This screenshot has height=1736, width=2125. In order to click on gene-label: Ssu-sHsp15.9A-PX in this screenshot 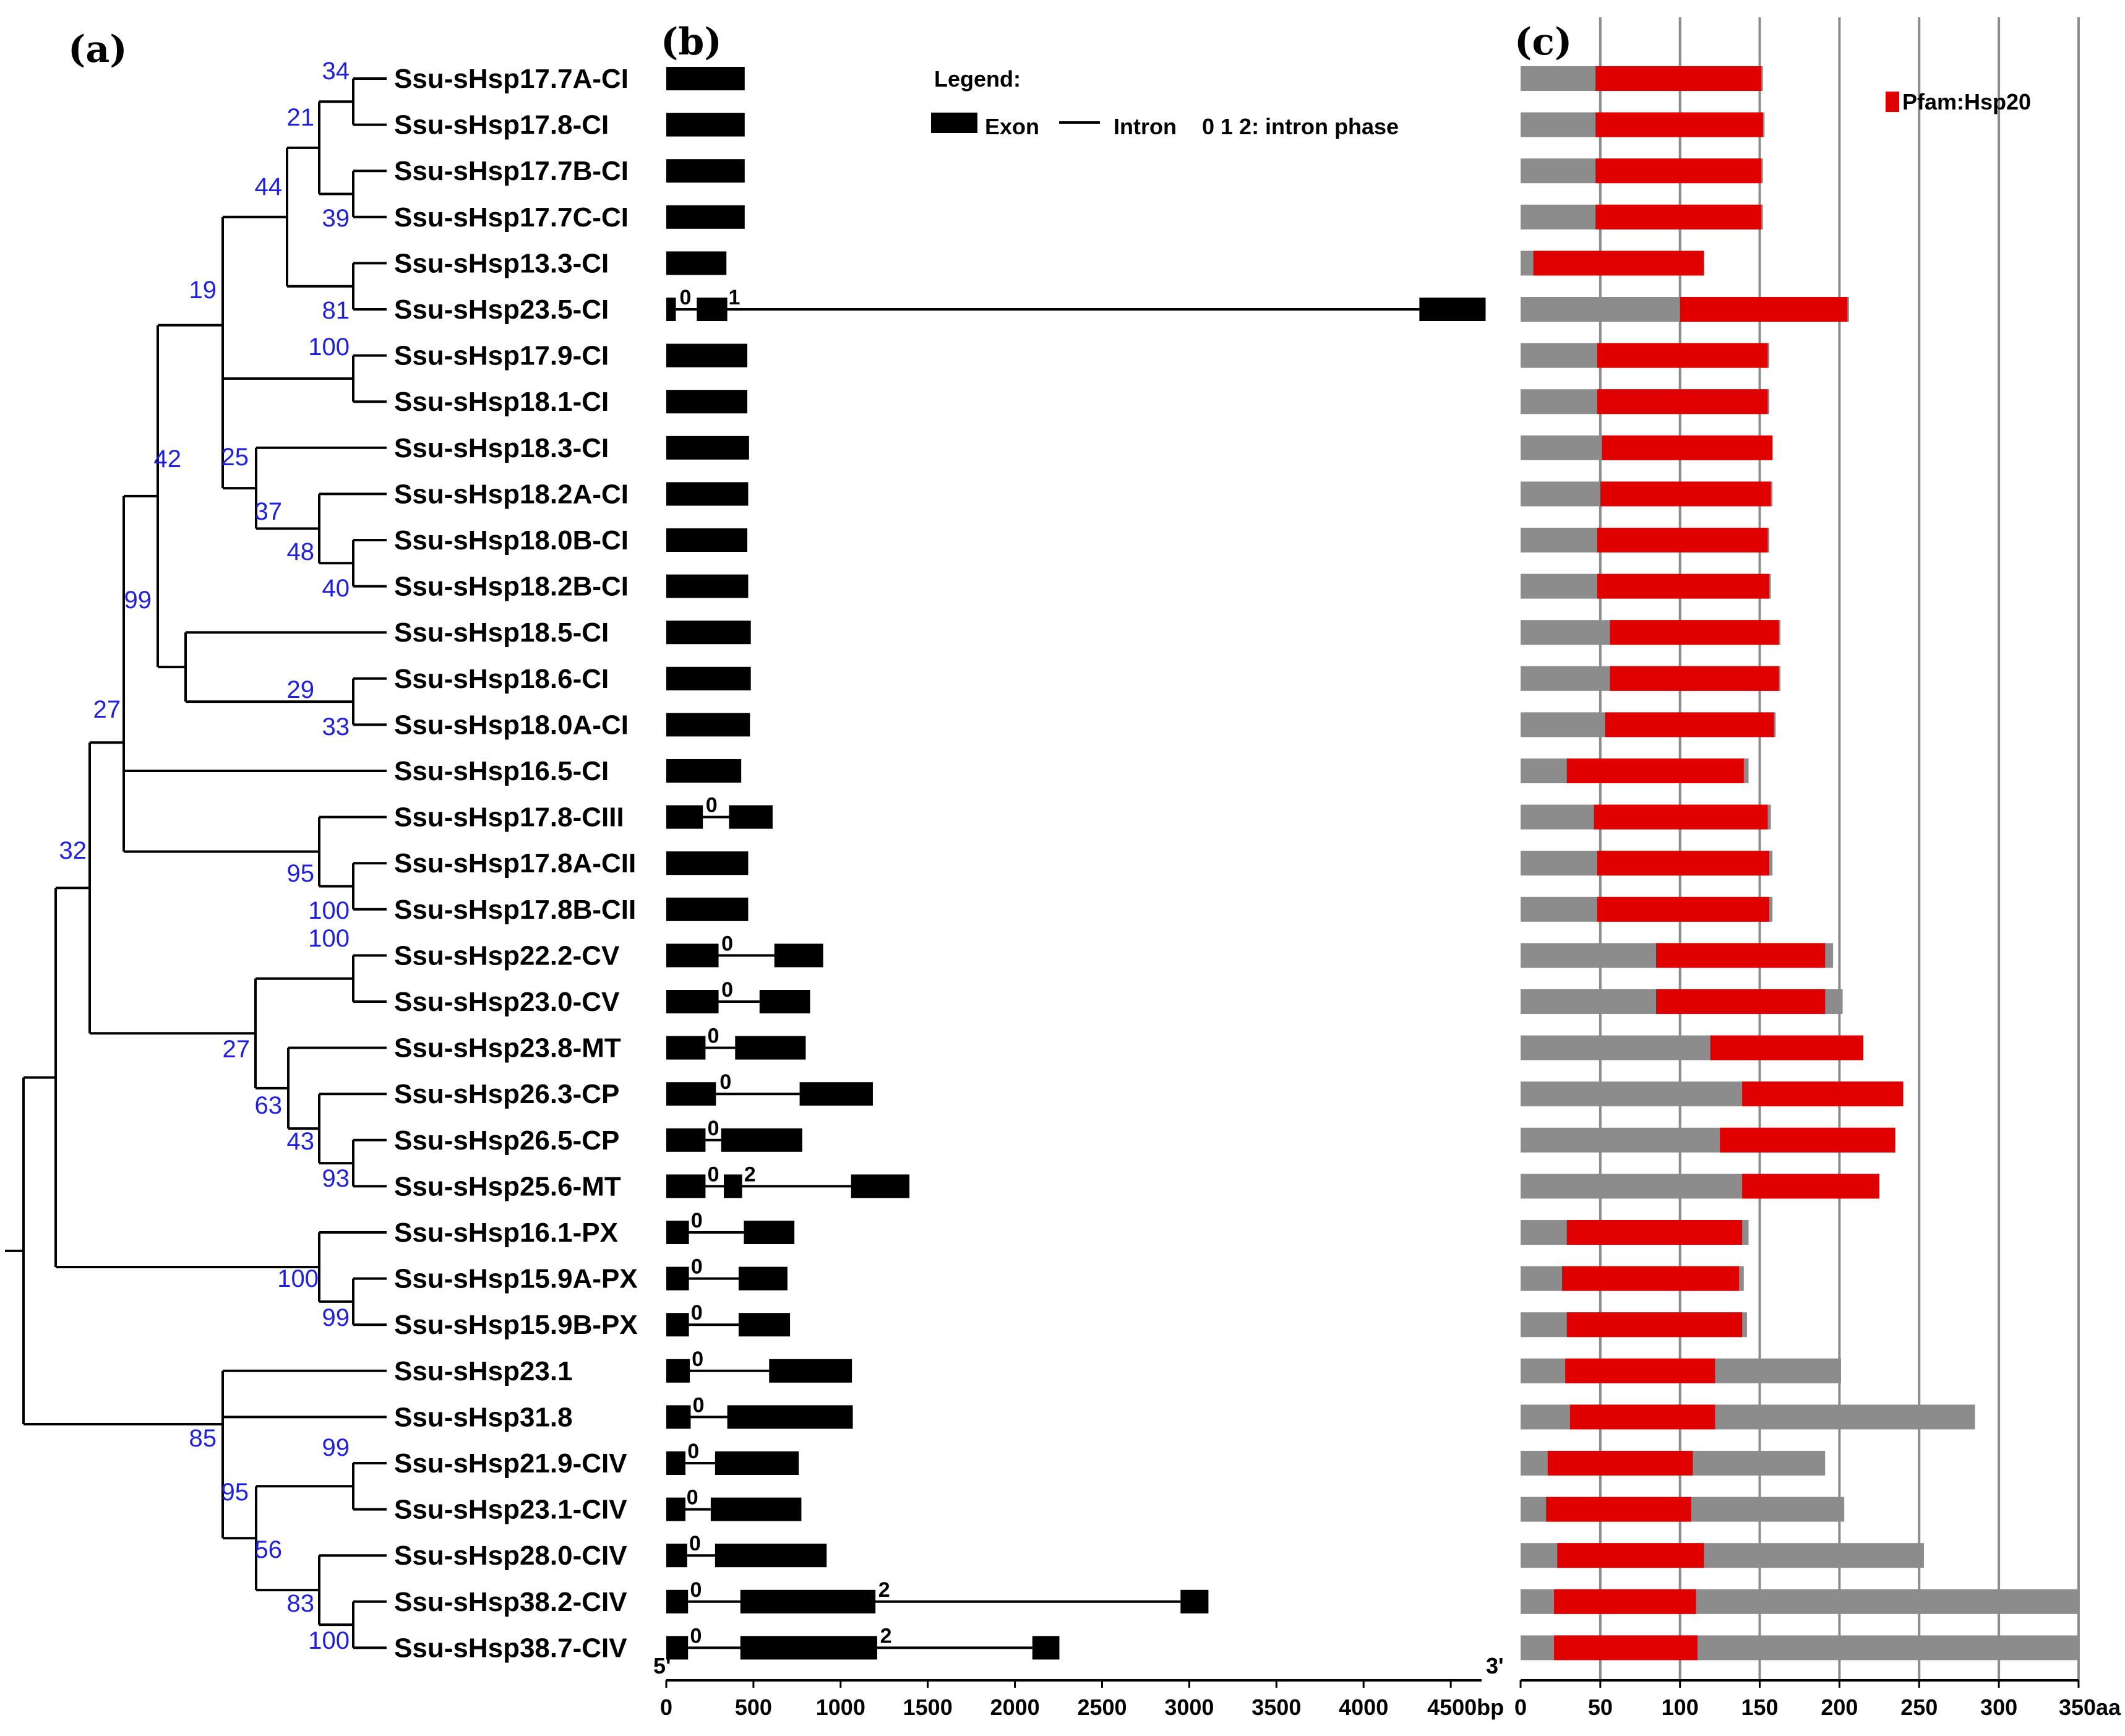, I will do `click(516, 1279)`.